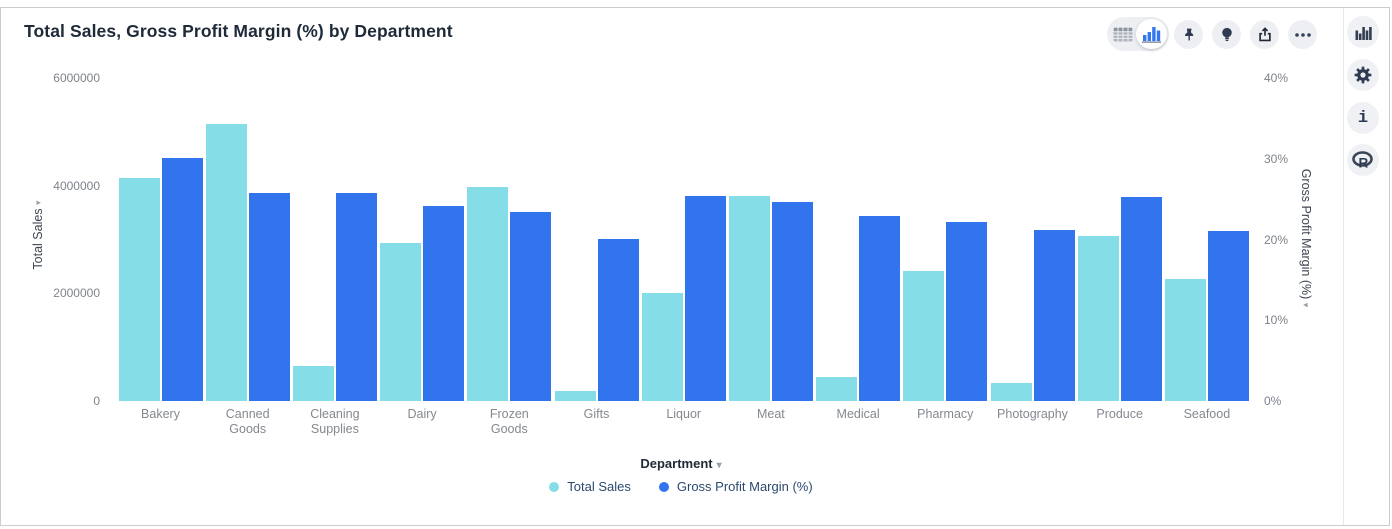 This screenshot has height=529, width=1392. Describe the element at coordinates (269, 296) in the screenshot. I see `bar-gross-profit-margin-canned-goods` at that location.